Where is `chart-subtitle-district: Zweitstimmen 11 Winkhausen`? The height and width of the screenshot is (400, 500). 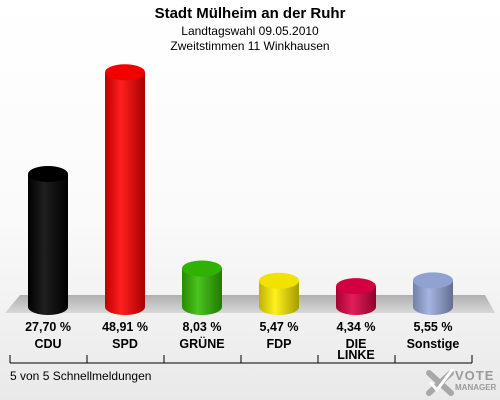
chart-subtitle-district: Zweitstimmen 11 Winkhausen is located at coordinates (250, 46).